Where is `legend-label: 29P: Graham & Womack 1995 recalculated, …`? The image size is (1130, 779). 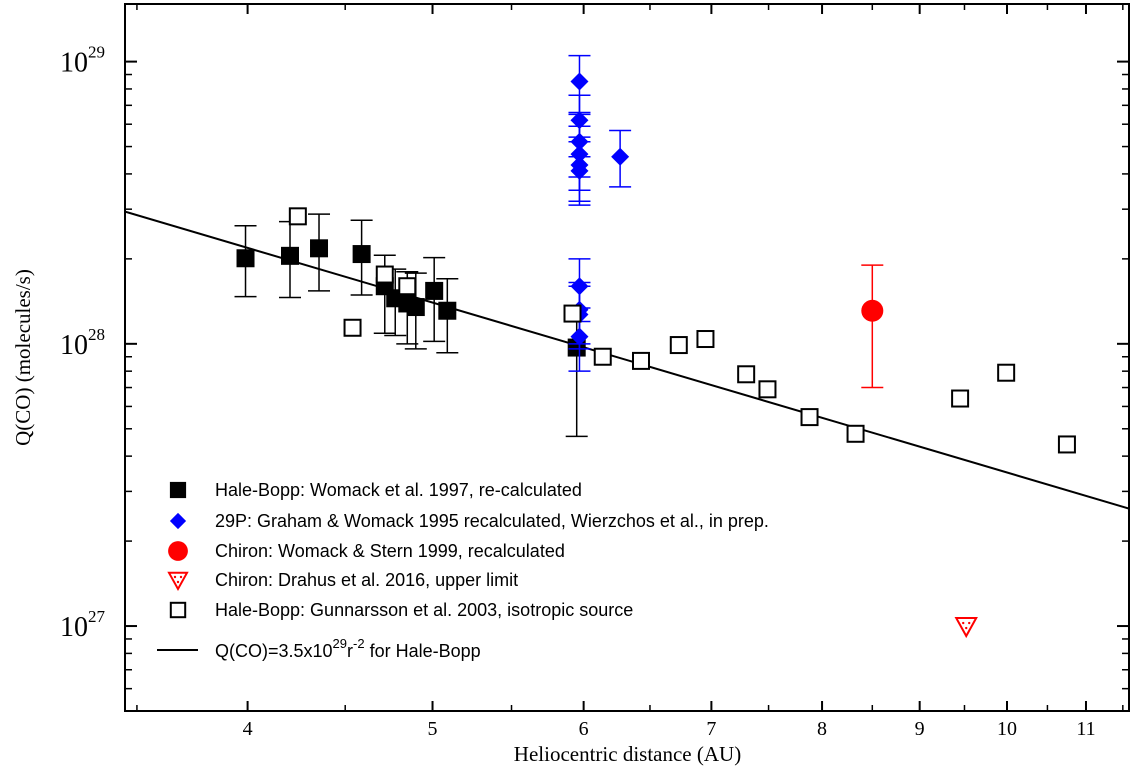 legend-label: 29P: Graham & Womack 1995 recalculated, … is located at coordinates (492, 521).